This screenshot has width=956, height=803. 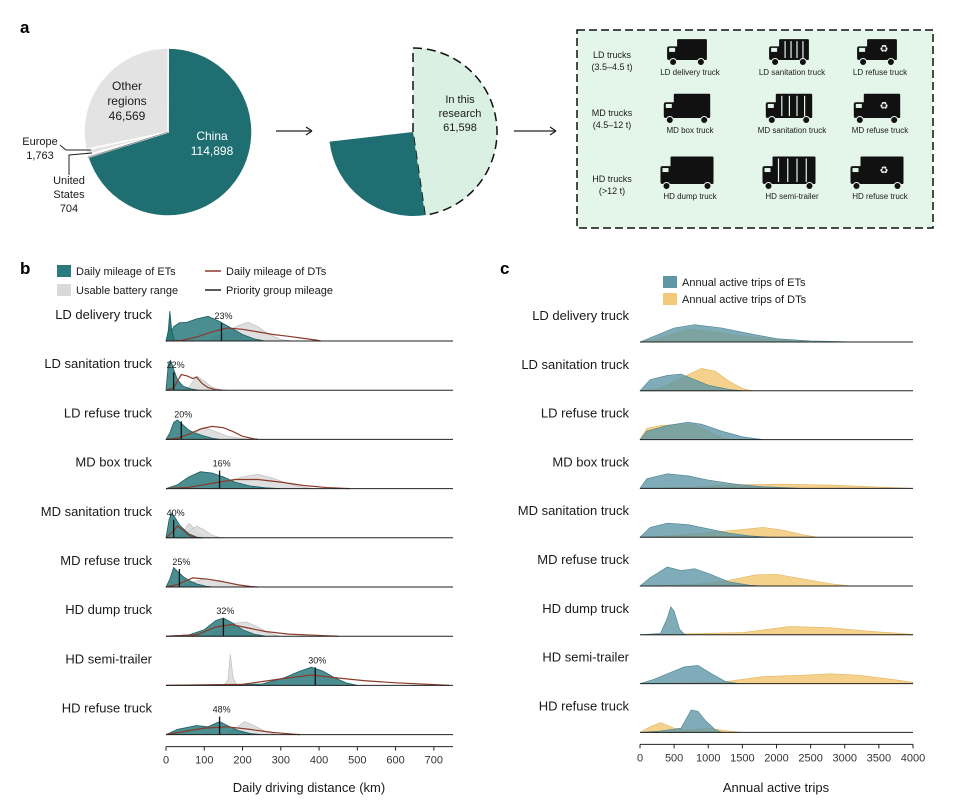 I want to click on truck-class-range: (3.5–4.5 t), so click(x=611, y=67).